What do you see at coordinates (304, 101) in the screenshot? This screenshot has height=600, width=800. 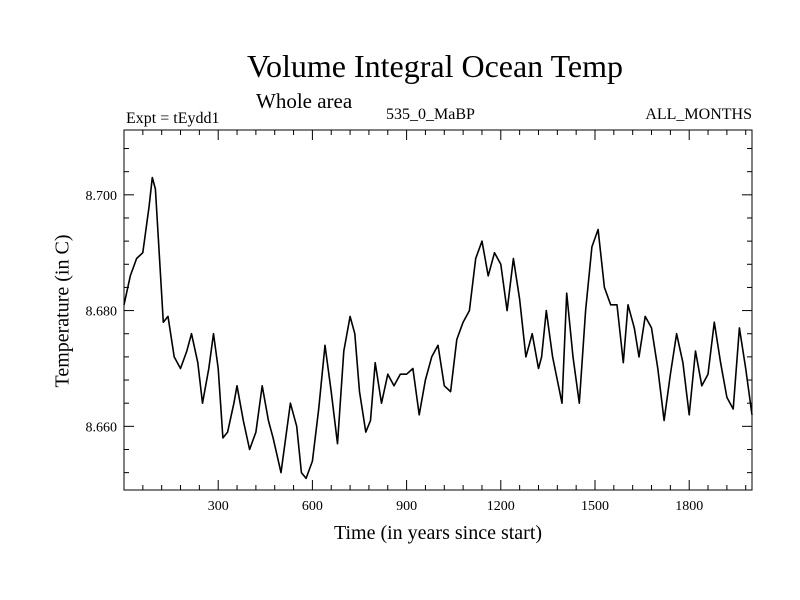 I see `chart-subtitle: Whole area` at bounding box center [304, 101].